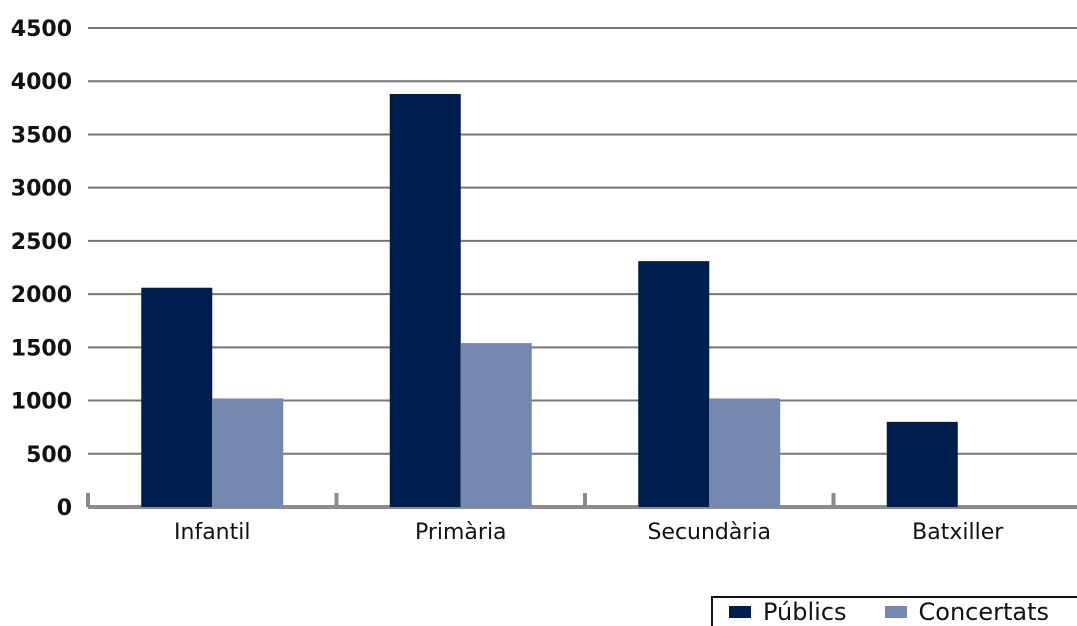 The width and height of the screenshot is (1077, 626). What do you see at coordinates (709, 532) in the screenshot?
I see `x-tick-label: Secundària` at bounding box center [709, 532].